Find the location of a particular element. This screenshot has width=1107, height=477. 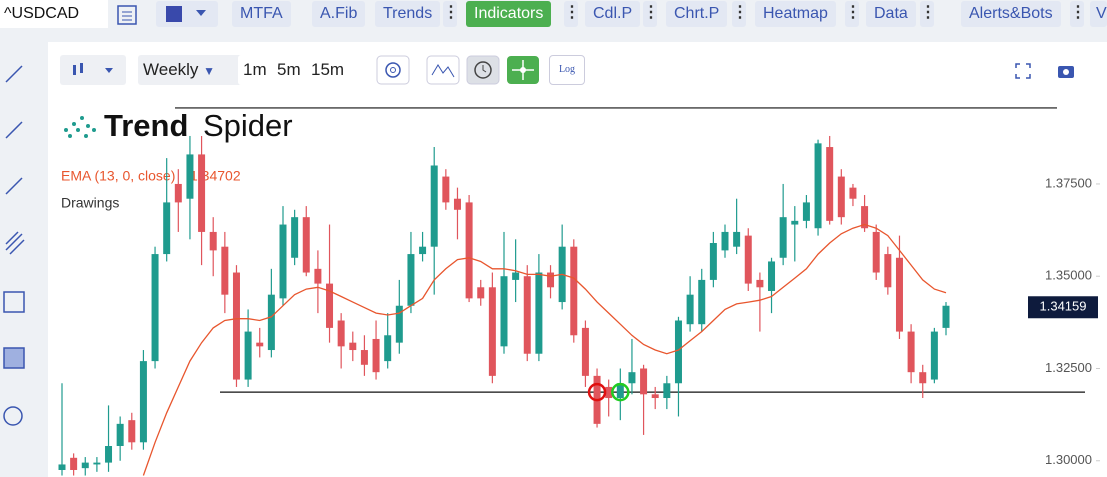

timeframe-button: 15m is located at coordinates (328, 70).